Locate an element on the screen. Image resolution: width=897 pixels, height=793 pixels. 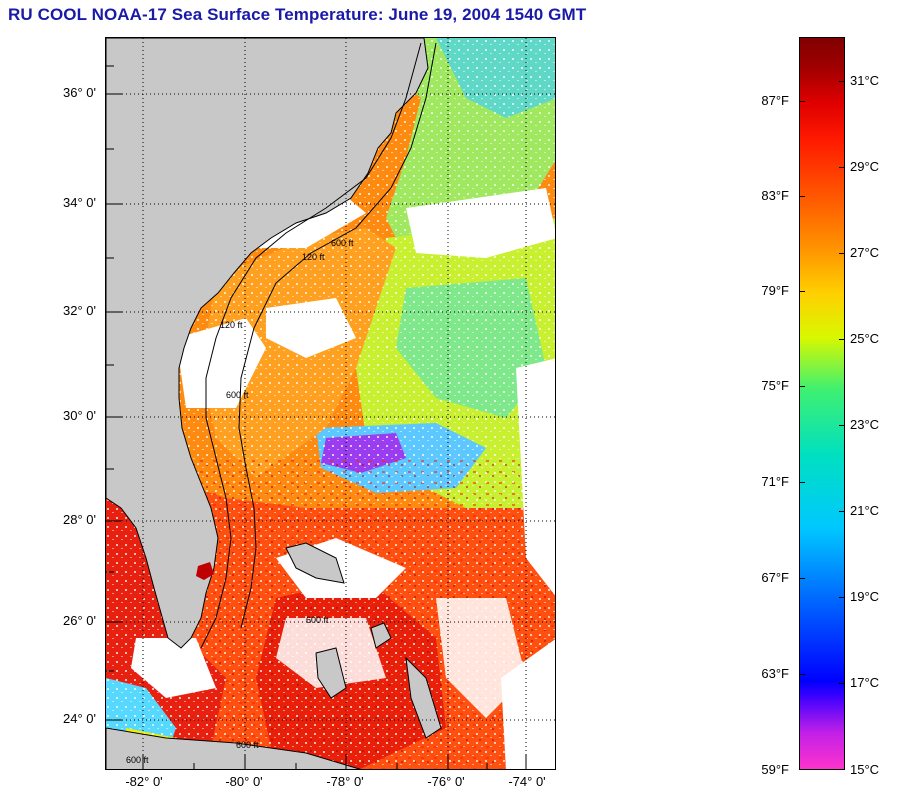
bahamas-island is located at coordinates (381, 635).